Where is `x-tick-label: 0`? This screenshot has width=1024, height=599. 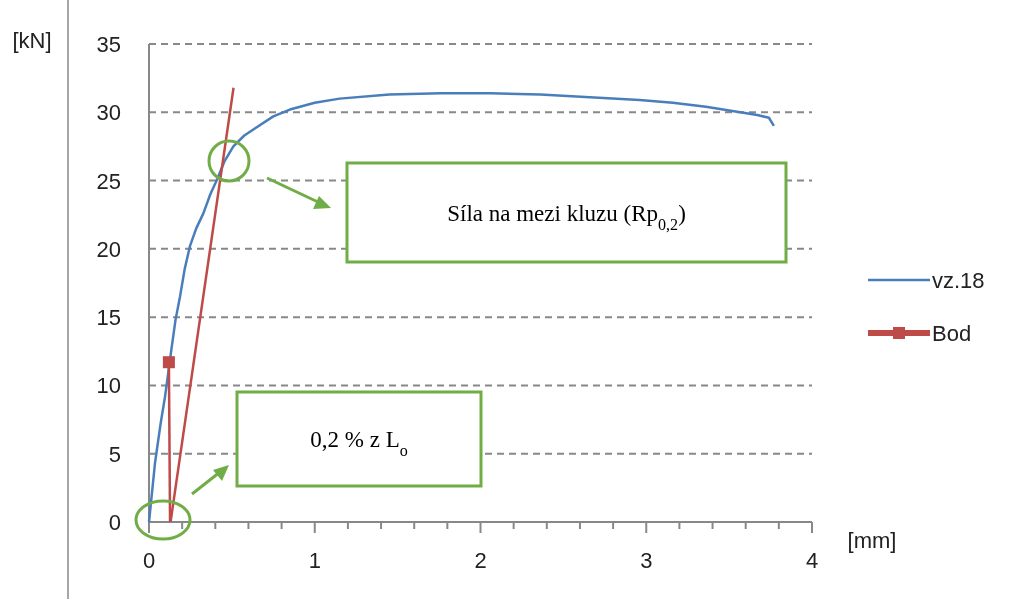 x-tick-label: 0 is located at coordinates (149, 560).